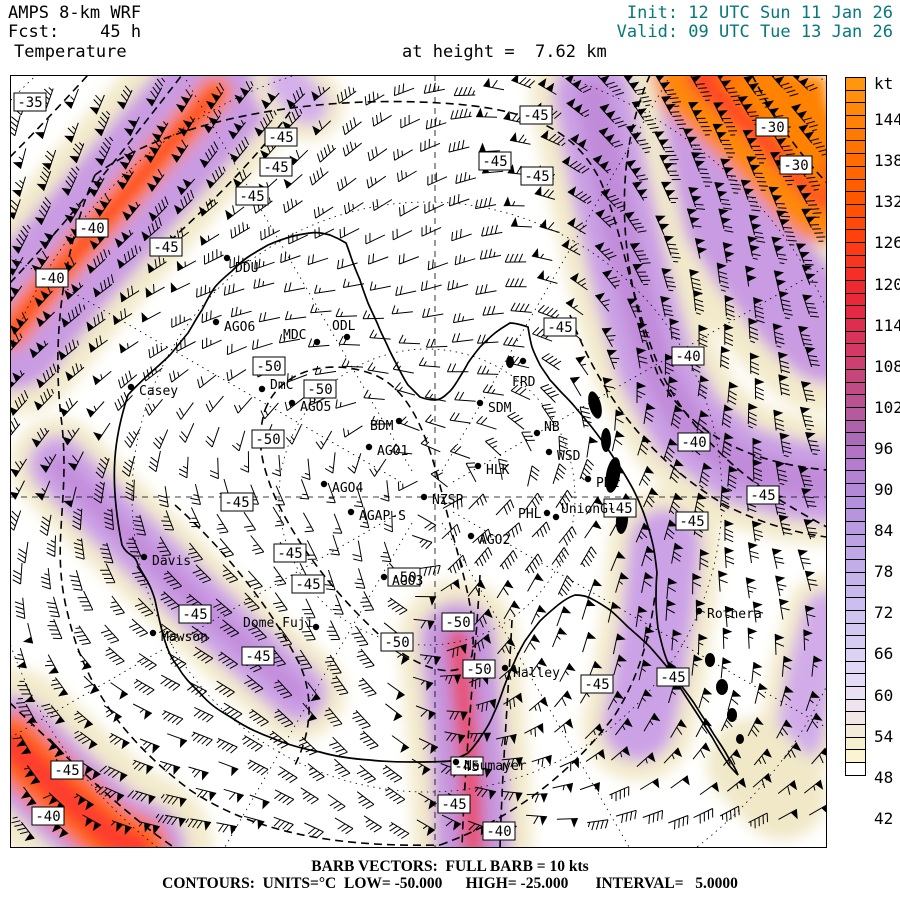  What do you see at coordinates (884, 818) in the screenshot?
I see `colorbar-tick-label: 42` at bounding box center [884, 818].